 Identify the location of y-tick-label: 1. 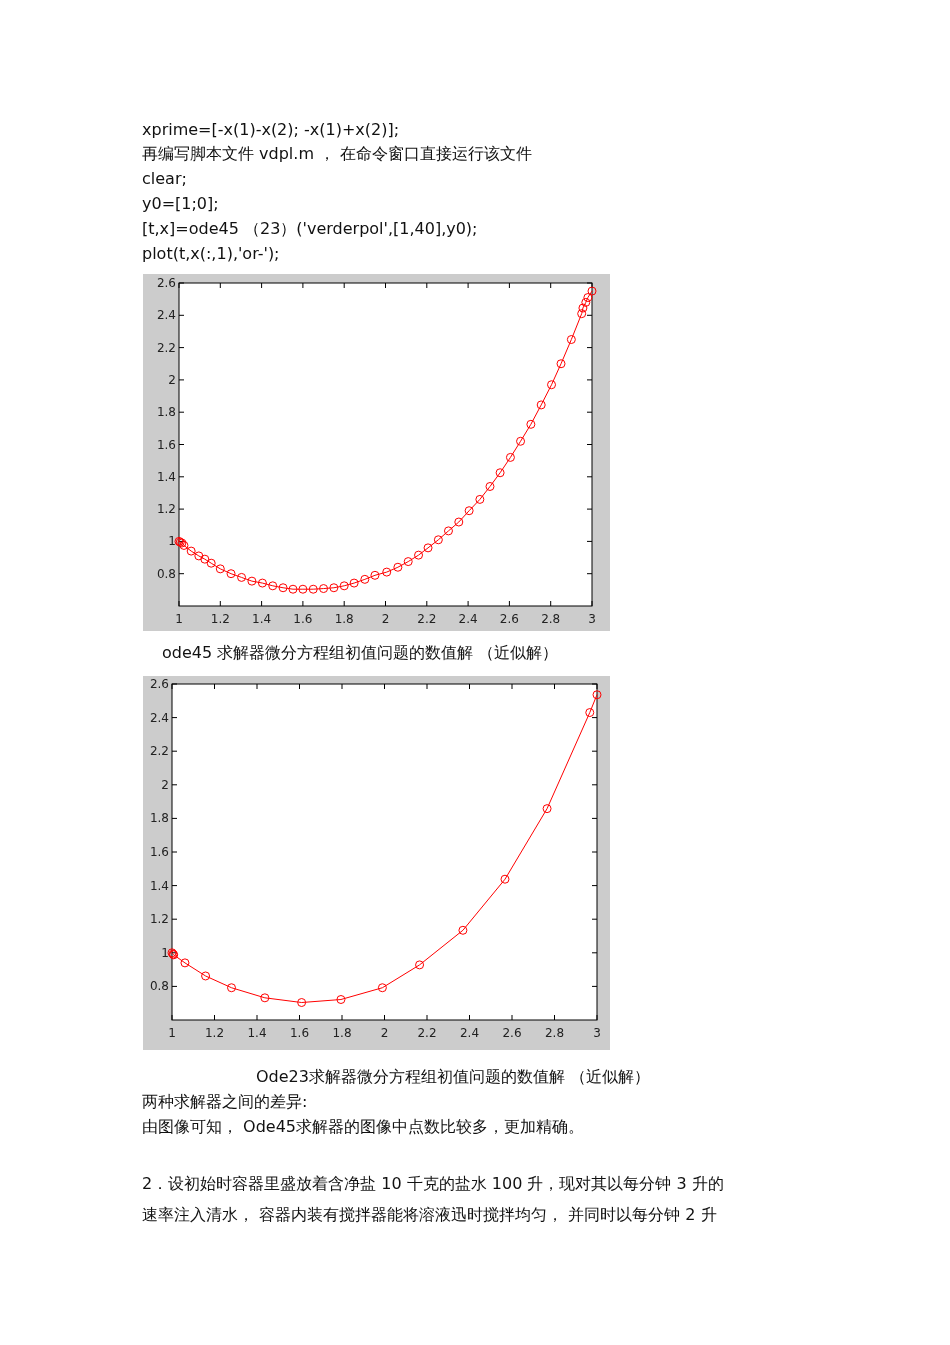
(165, 952).